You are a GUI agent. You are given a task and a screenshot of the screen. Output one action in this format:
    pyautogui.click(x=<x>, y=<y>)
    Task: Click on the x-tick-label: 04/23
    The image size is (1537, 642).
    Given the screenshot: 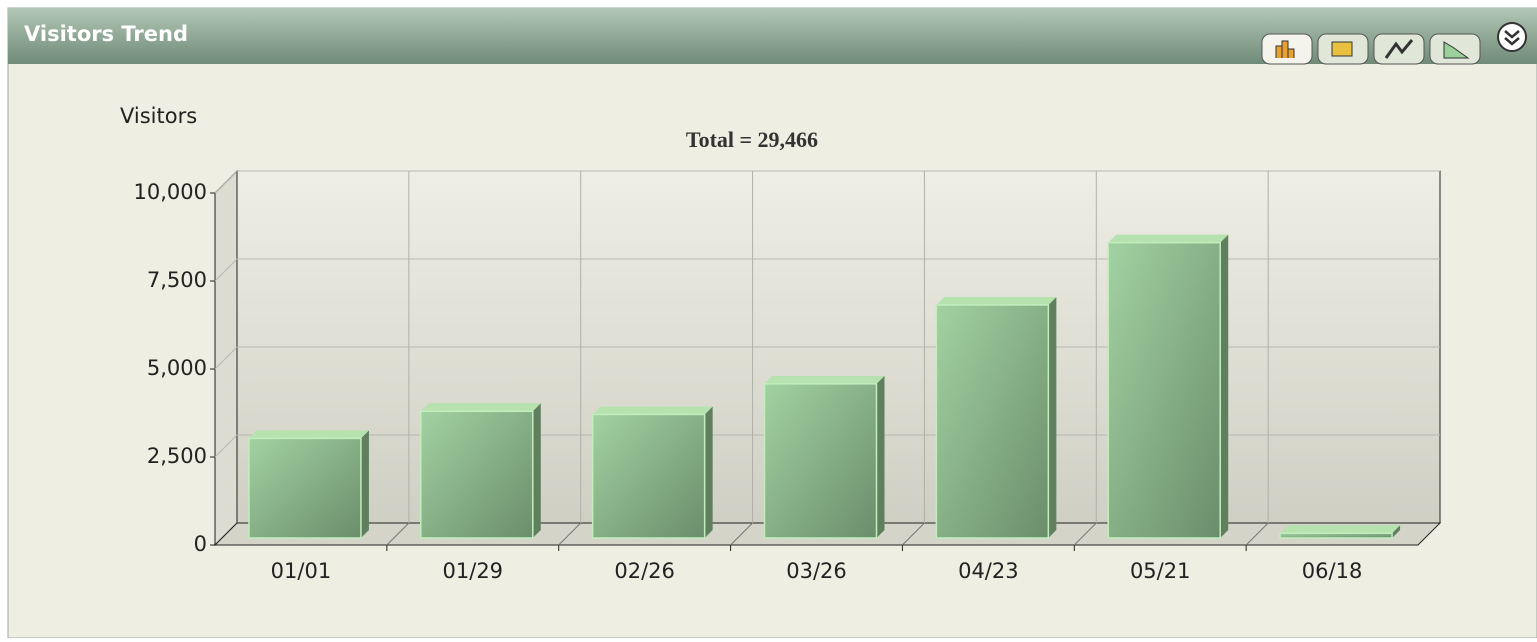 What is the action you would take?
    pyautogui.click(x=988, y=571)
    